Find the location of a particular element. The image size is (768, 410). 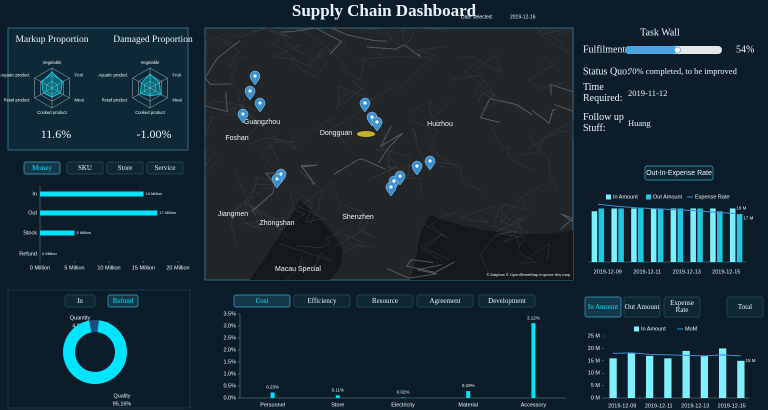

tab-label: Agreement is located at coordinates (445, 300).